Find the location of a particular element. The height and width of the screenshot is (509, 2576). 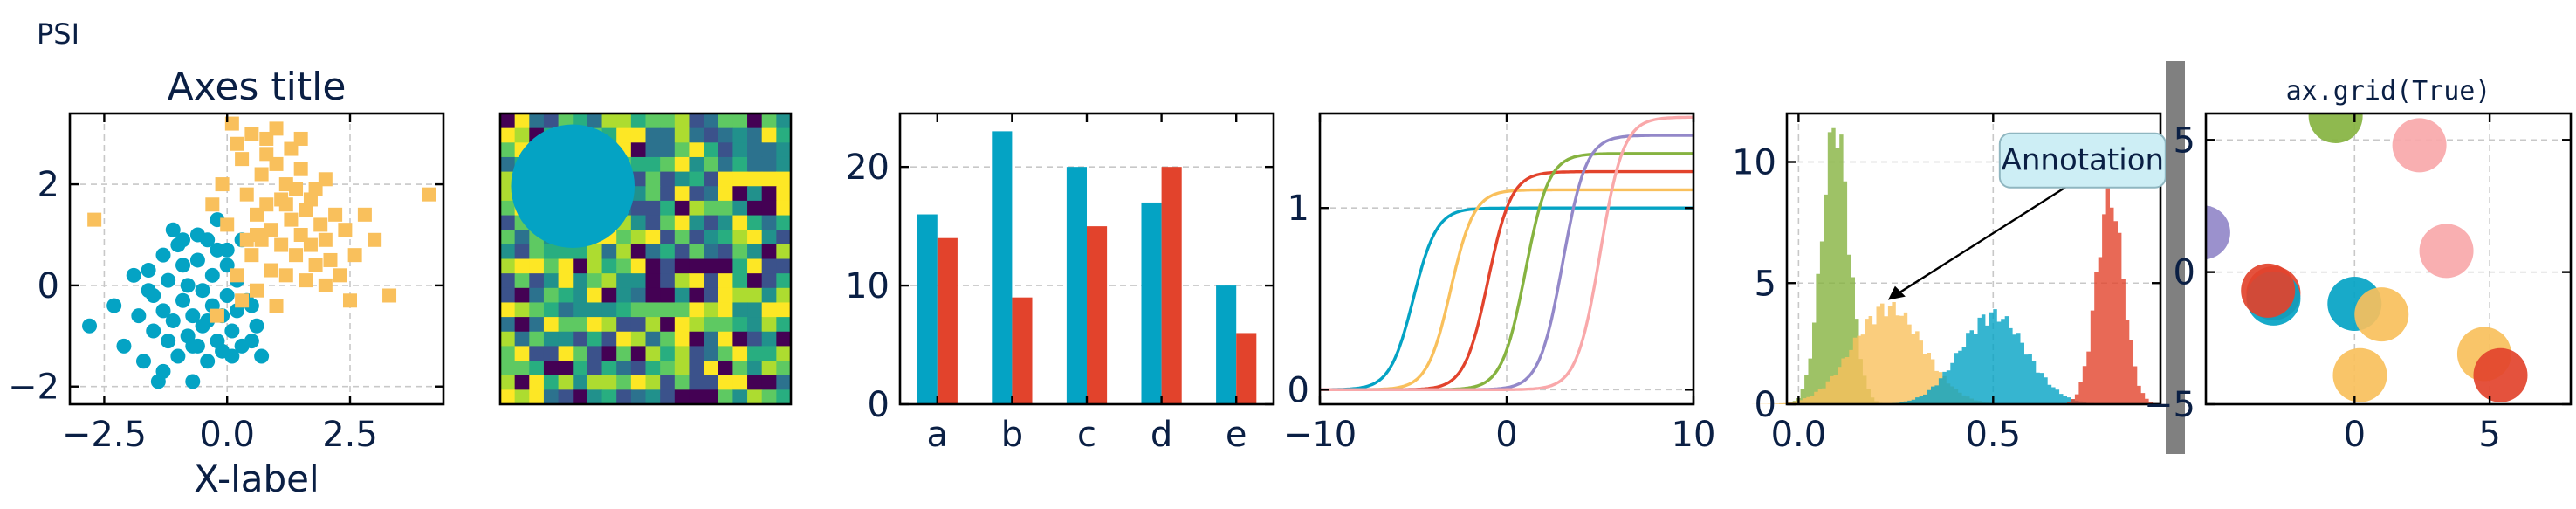

x-tick-label: e is located at coordinates (1237, 435).